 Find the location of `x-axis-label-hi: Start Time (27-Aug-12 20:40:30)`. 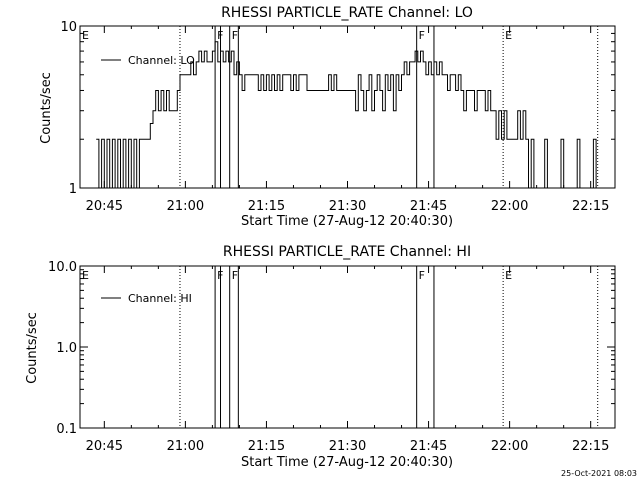

x-axis-label-hi: Start Time (27-Aug-12 20:40:30) is located at coordinates (347, 462).